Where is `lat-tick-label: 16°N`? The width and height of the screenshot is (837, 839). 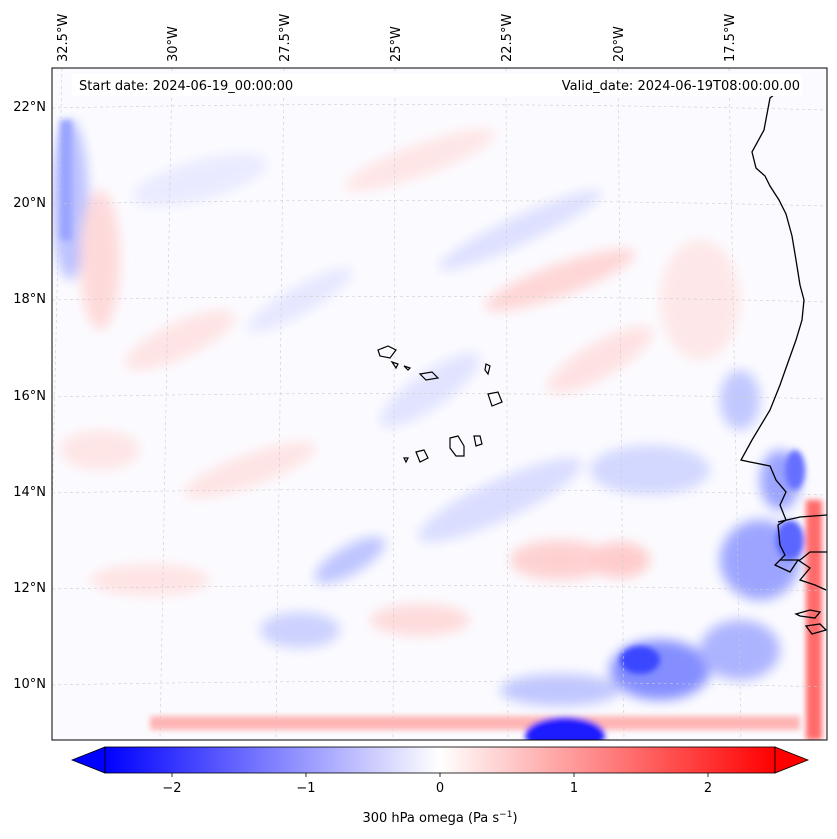 lat-tick-label: 16°N is located at coordinates (29, 396).